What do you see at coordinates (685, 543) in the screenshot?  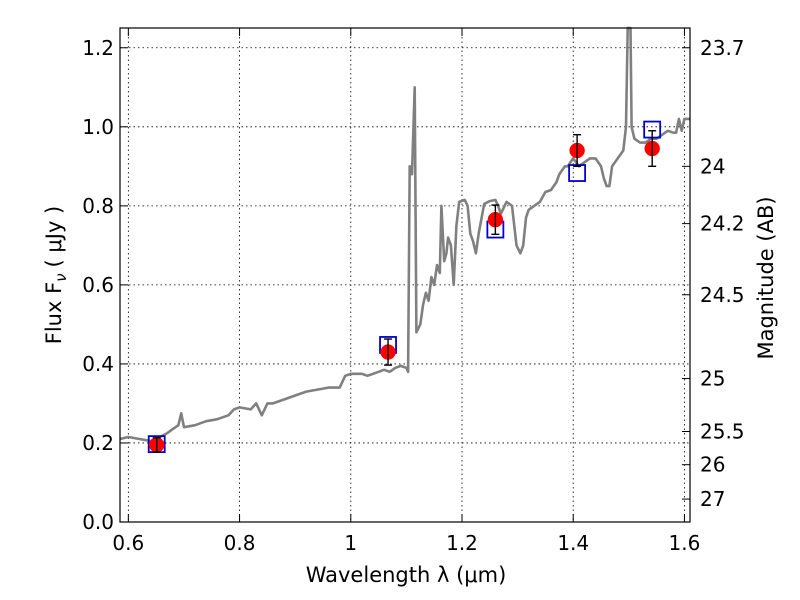 I see `x-tick-label: 1.6` at bounding box center [685, 543].